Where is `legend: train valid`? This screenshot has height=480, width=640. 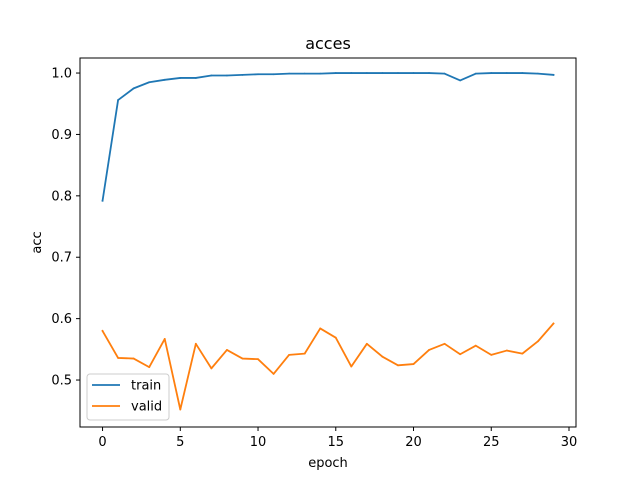
legend: train valid is located at coordinates (128, 397).